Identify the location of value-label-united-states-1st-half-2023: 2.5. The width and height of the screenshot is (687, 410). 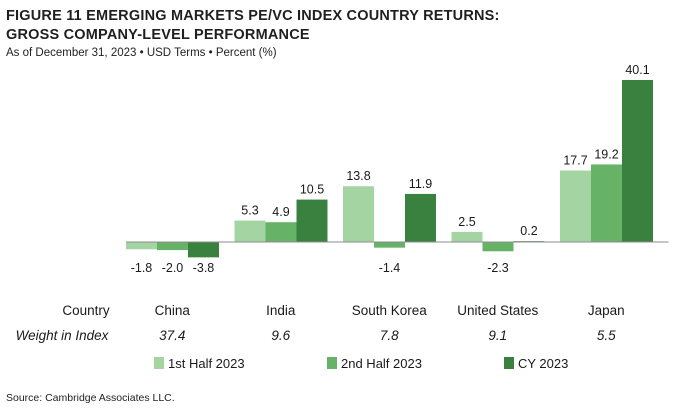
(466, 222).